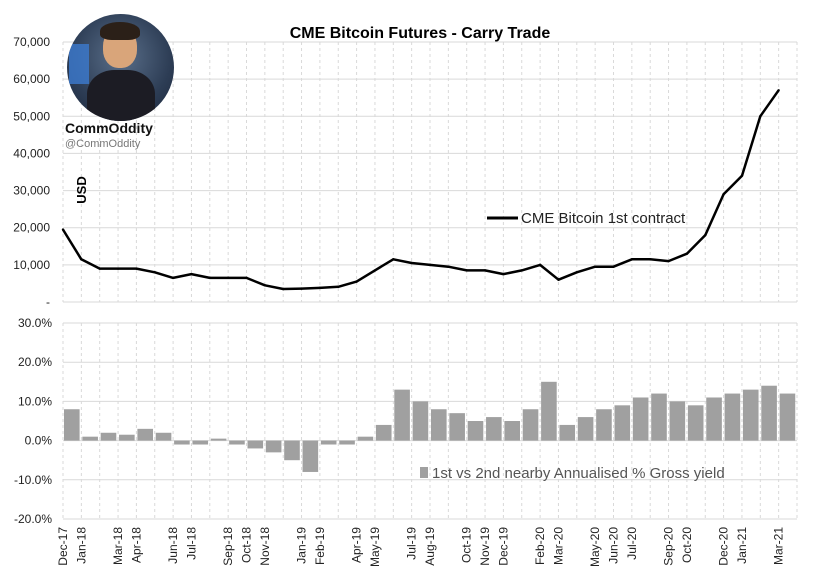 The image size is (818, 585). Describe the element at coordinates (632, 543) in the screenshot. I see `x-tick: Jul-20` at that location.